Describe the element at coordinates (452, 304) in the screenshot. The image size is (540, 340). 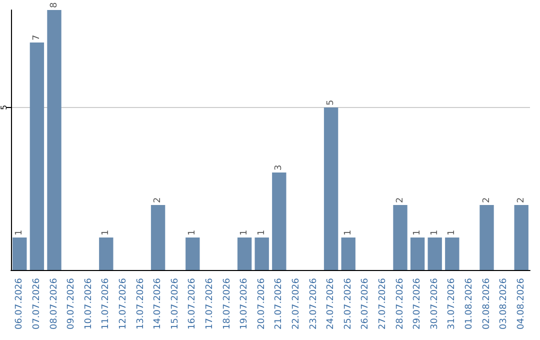
I see `x-tick-label: 31.07.2026` at that location.